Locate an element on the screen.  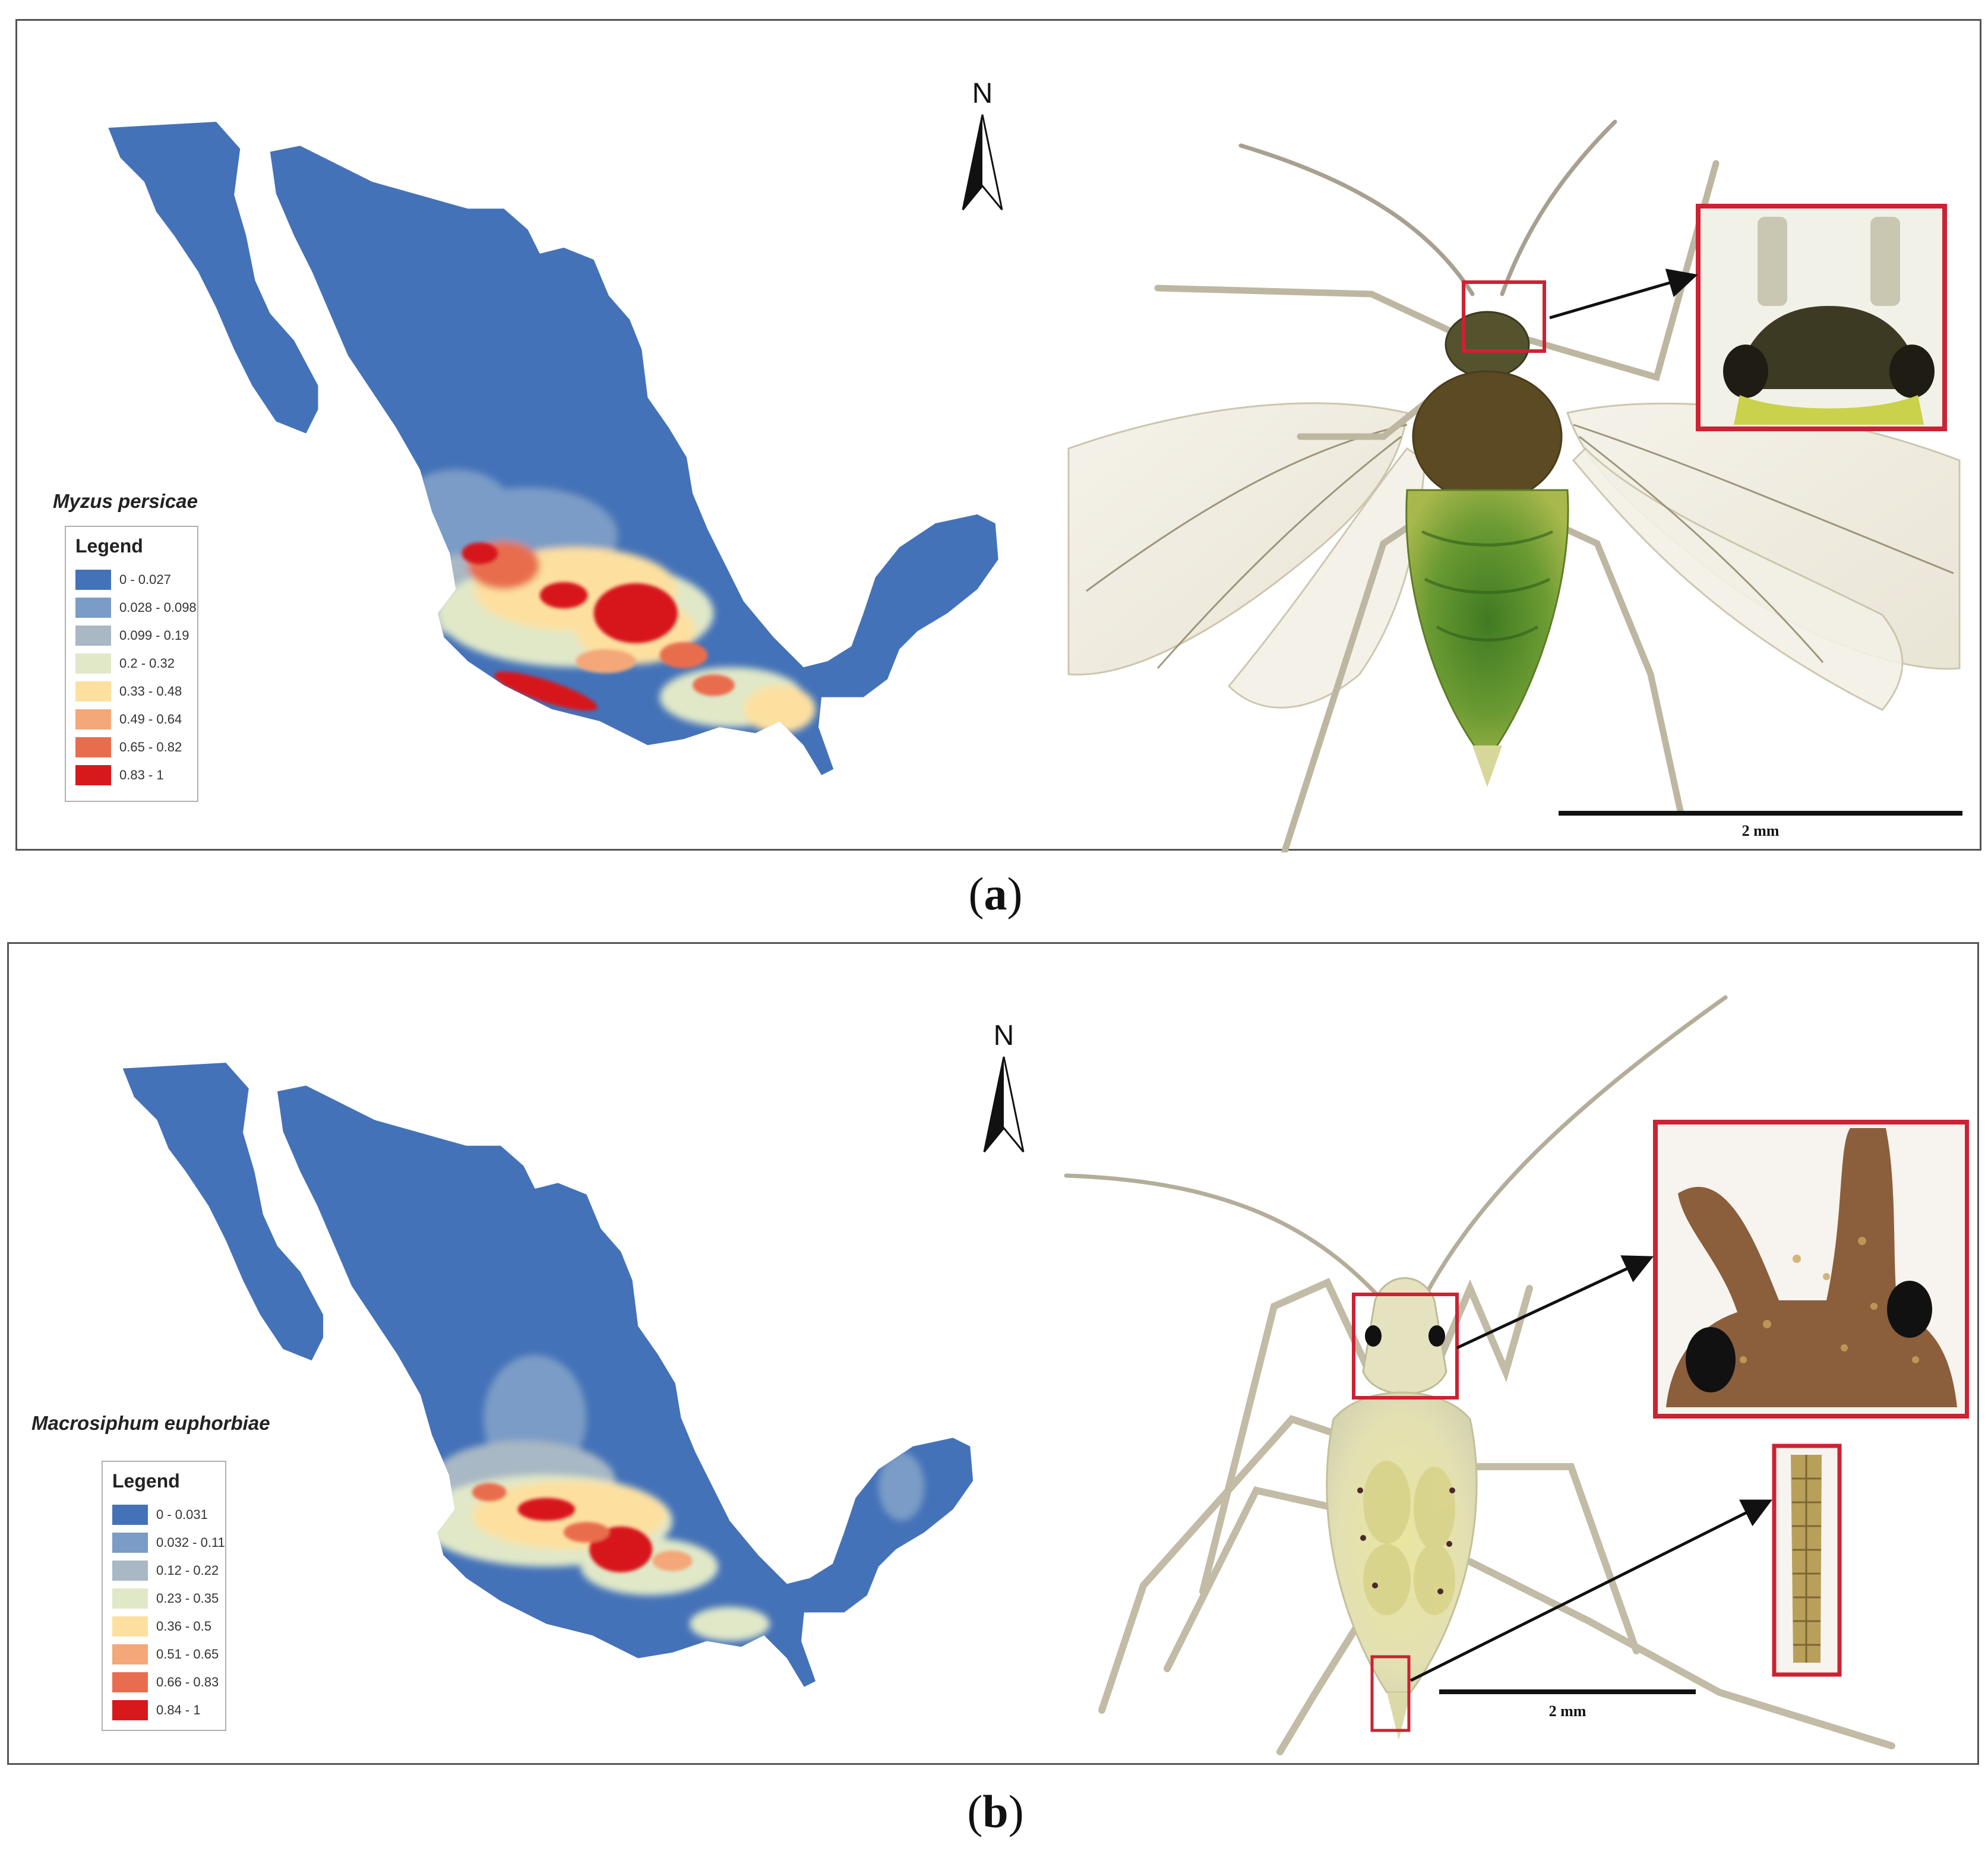
legend-label: 0.36 - 0.5 is located at coordinates (183, 1626).